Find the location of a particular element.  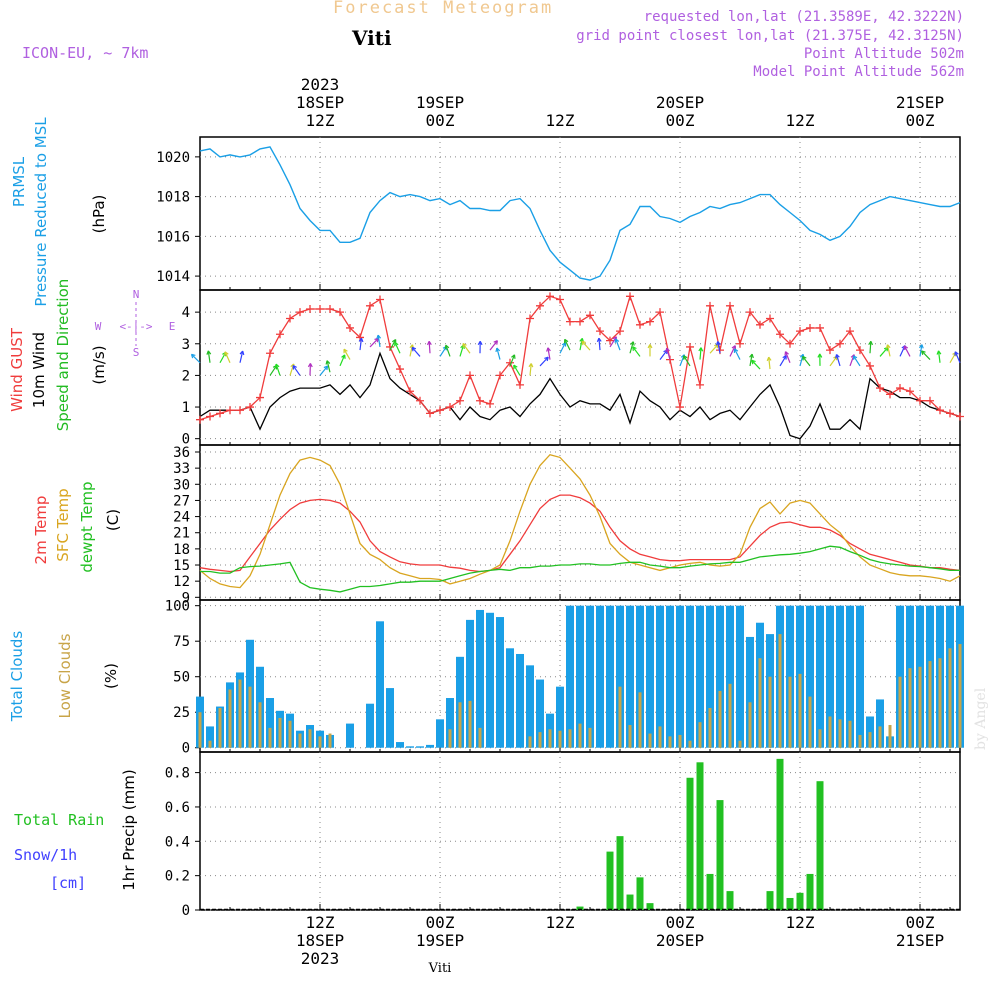

y-tick-label: 9 is located at coordinates (186, 598).